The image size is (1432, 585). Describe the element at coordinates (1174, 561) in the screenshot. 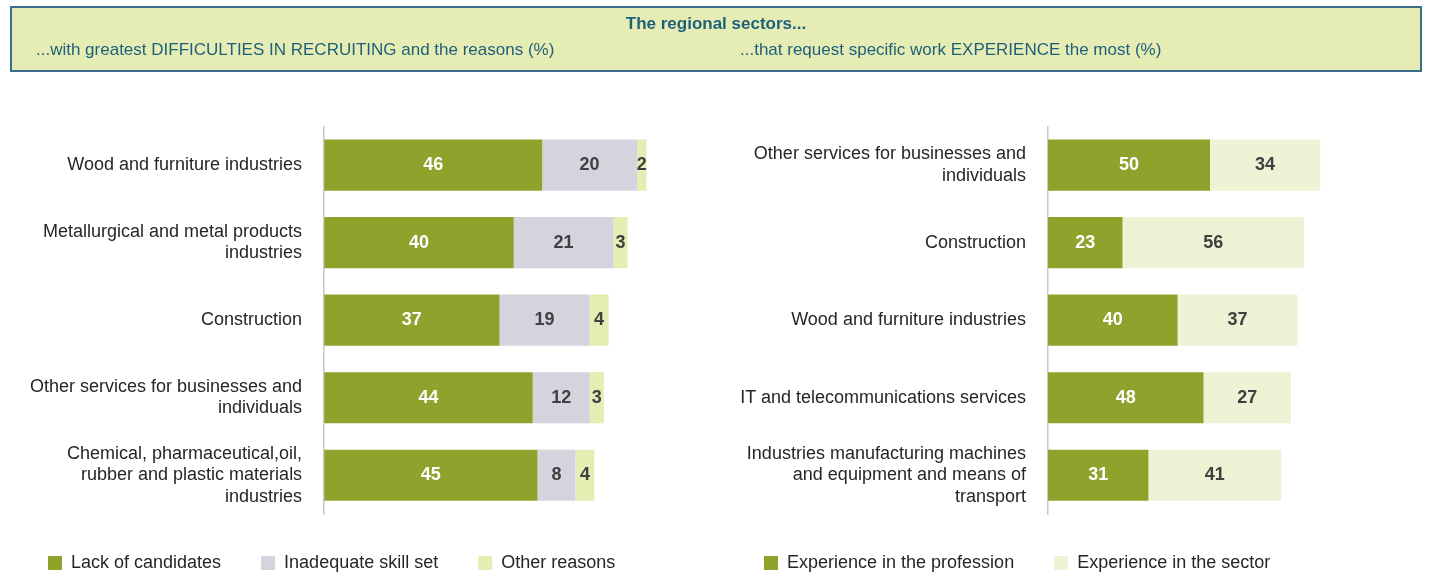

I see `legend-label: Experience in the sector` at that location.